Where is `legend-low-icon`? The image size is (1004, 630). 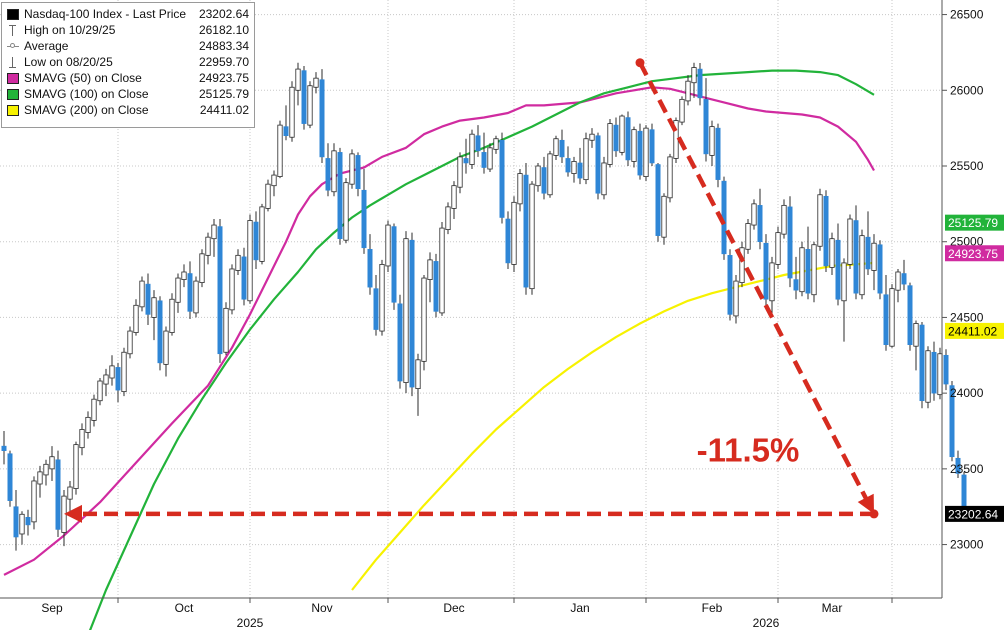
legend-low-icon is located at coordinates (13, 62).